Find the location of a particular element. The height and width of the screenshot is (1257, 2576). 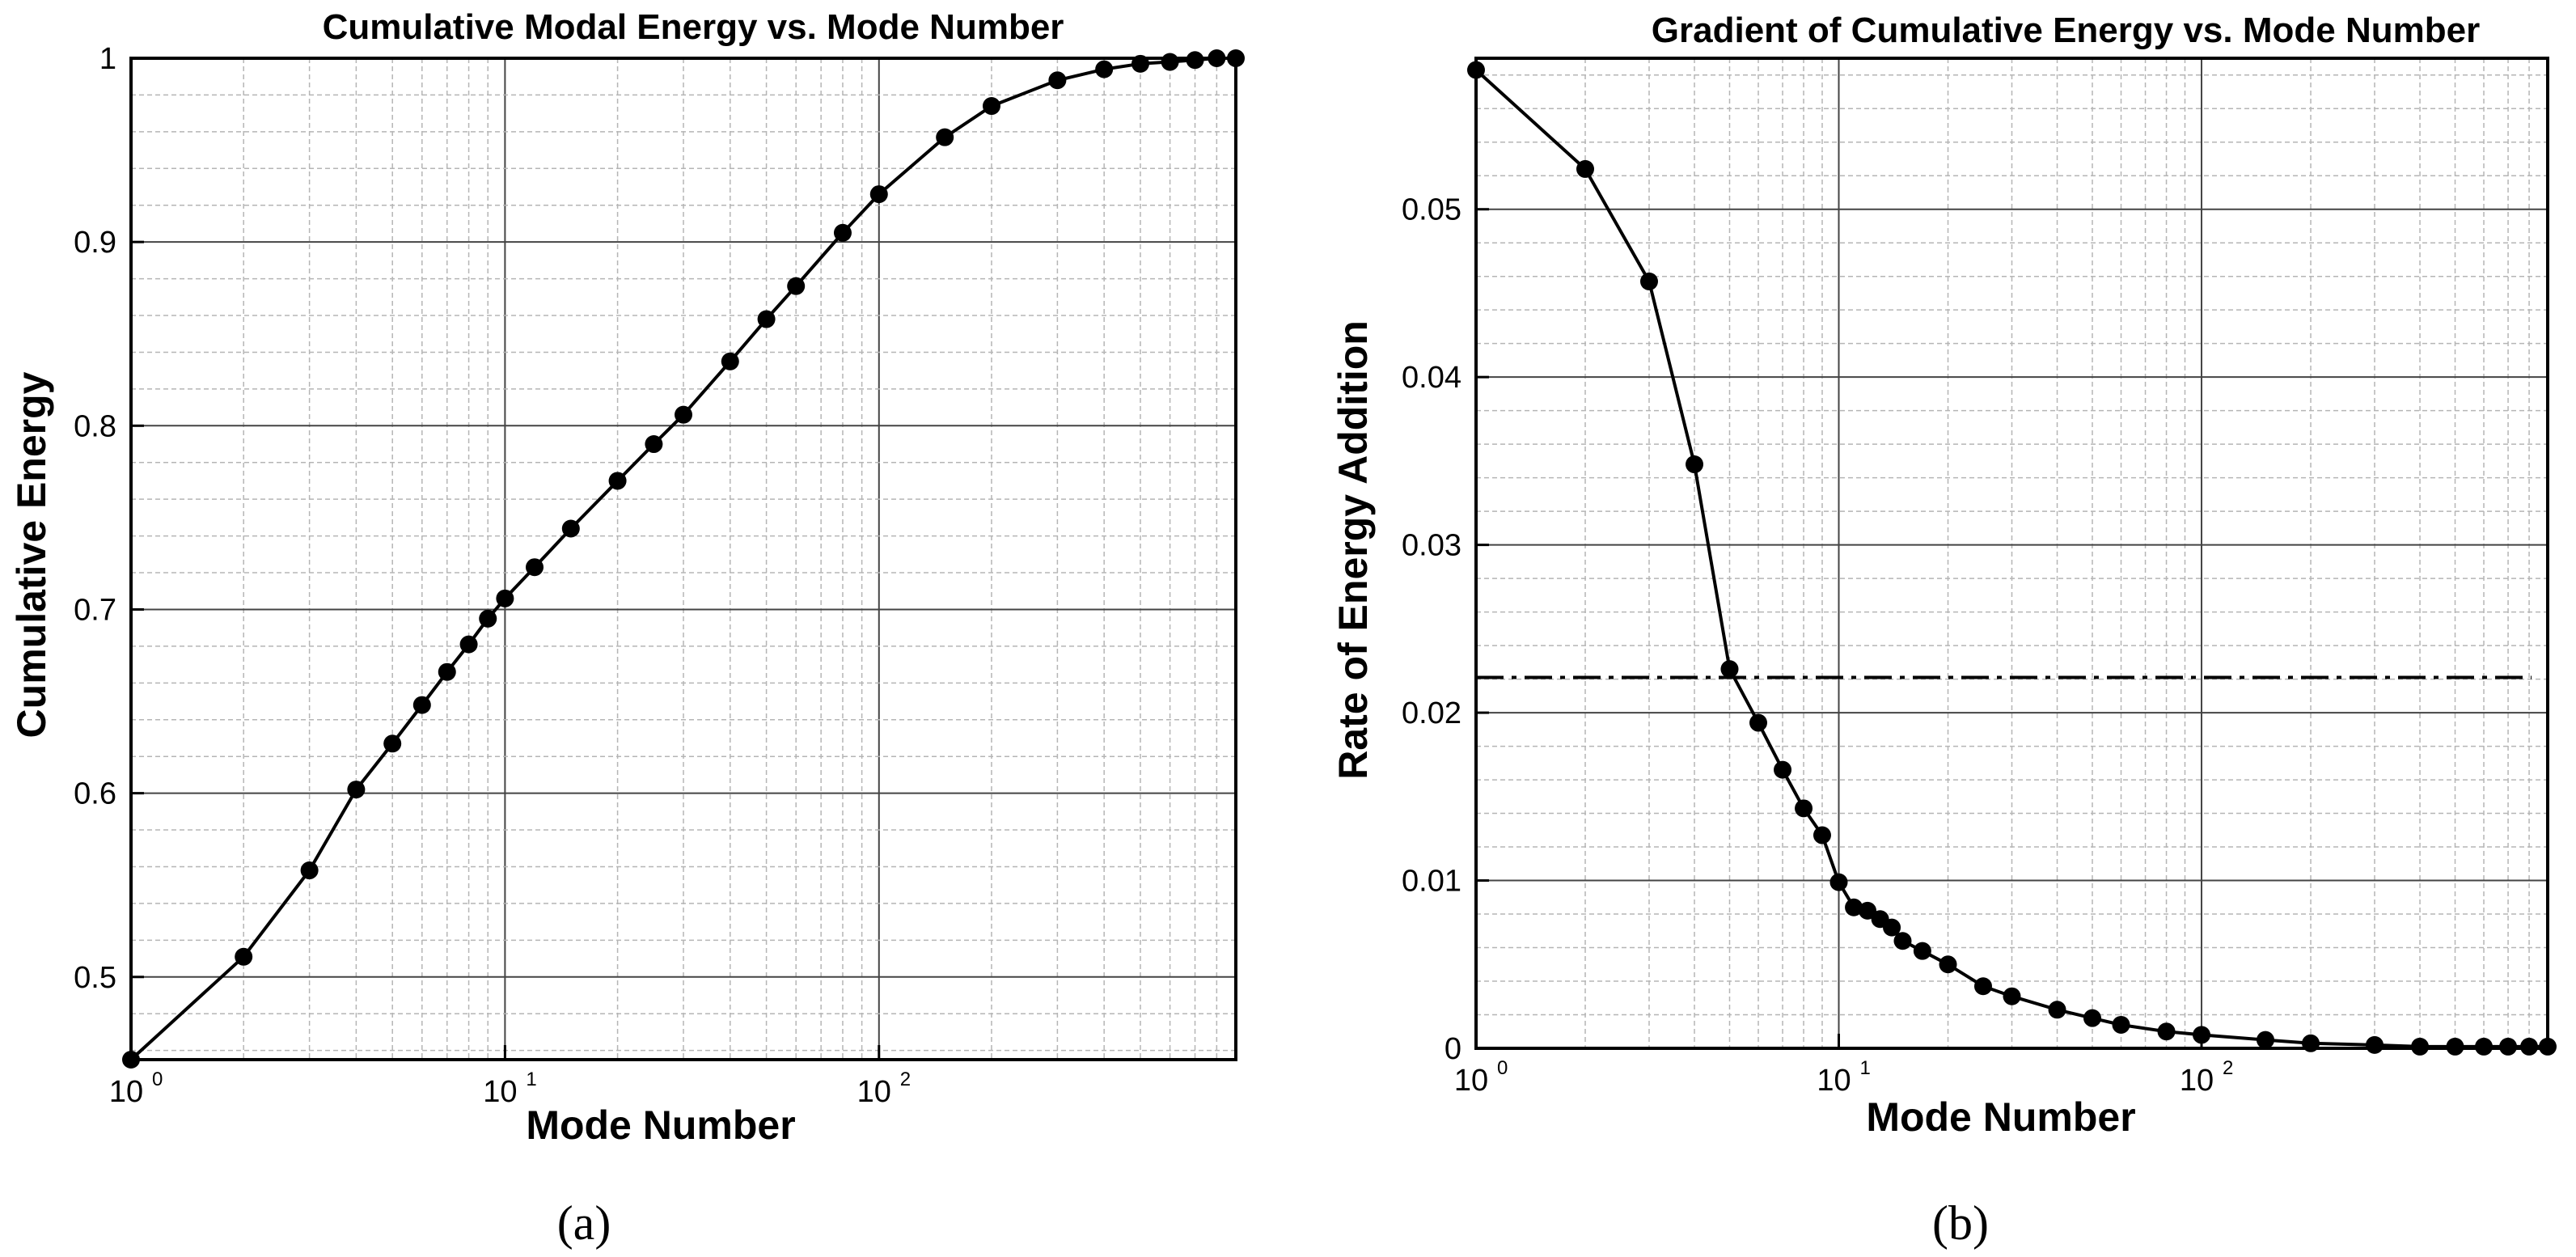

y-tick-label: 0.9 is located at coordinates (95, 243).